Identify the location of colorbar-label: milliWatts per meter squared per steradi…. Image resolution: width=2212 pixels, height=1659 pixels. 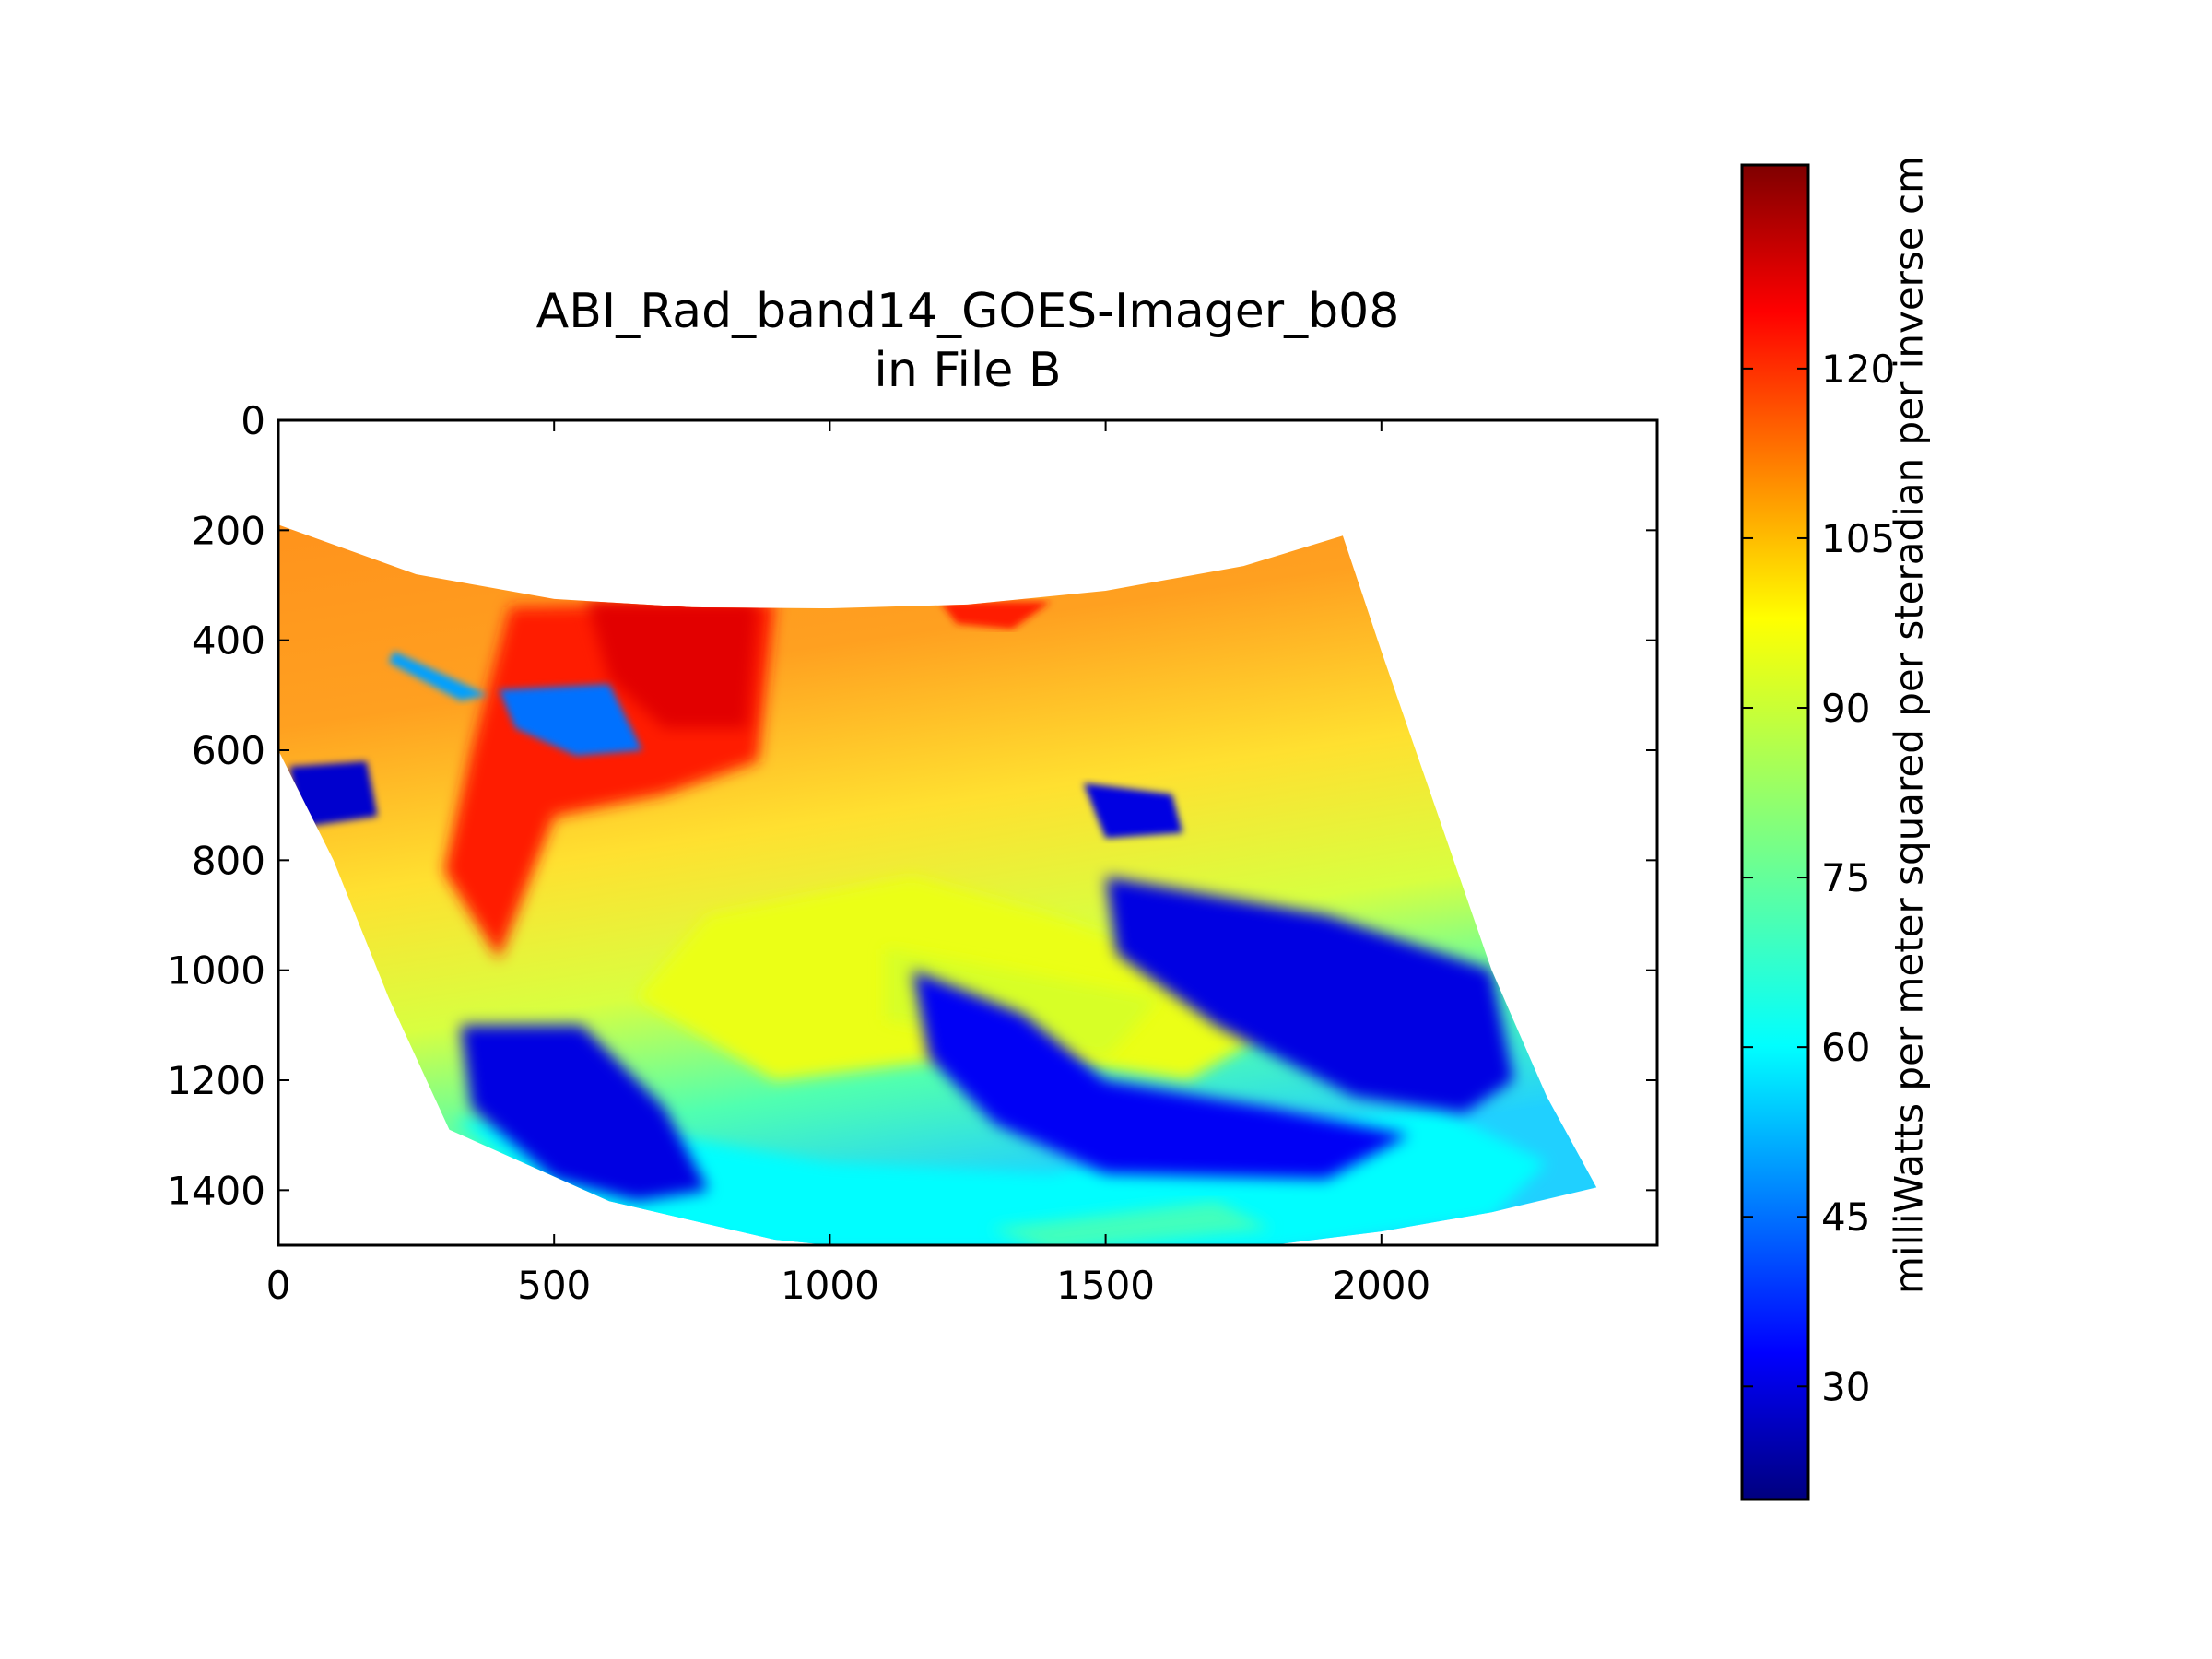
(1909, 725).